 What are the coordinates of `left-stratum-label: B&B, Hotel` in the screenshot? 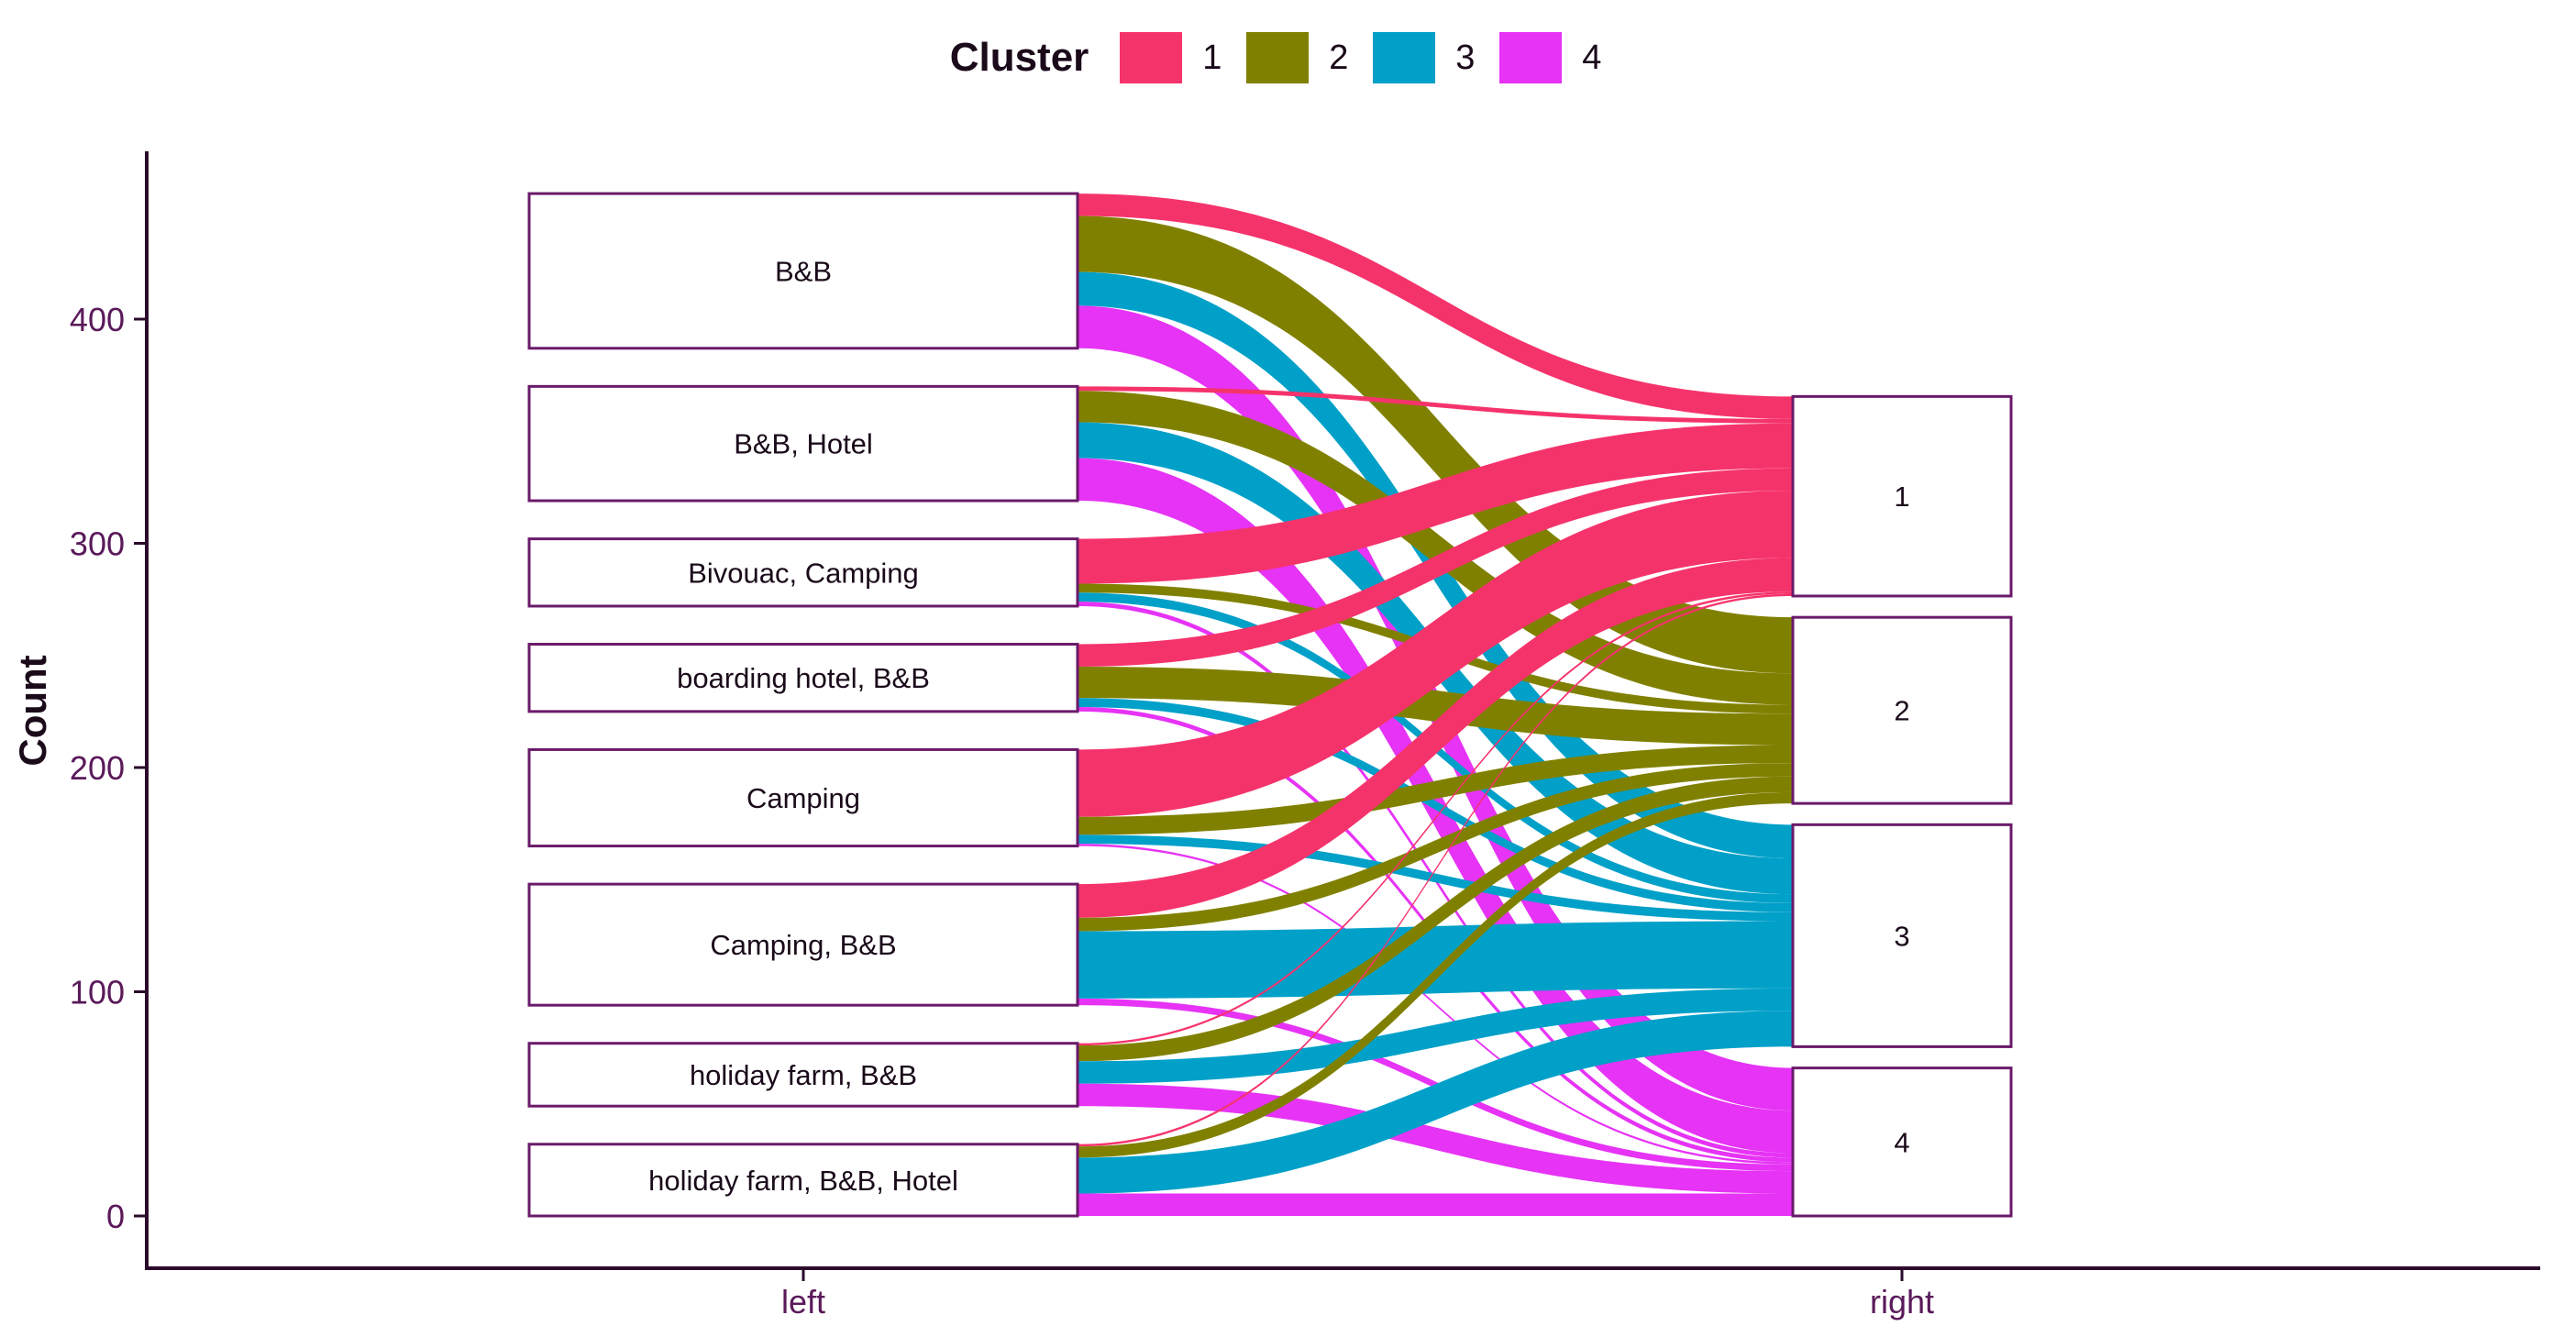 It's located at (803, 444).